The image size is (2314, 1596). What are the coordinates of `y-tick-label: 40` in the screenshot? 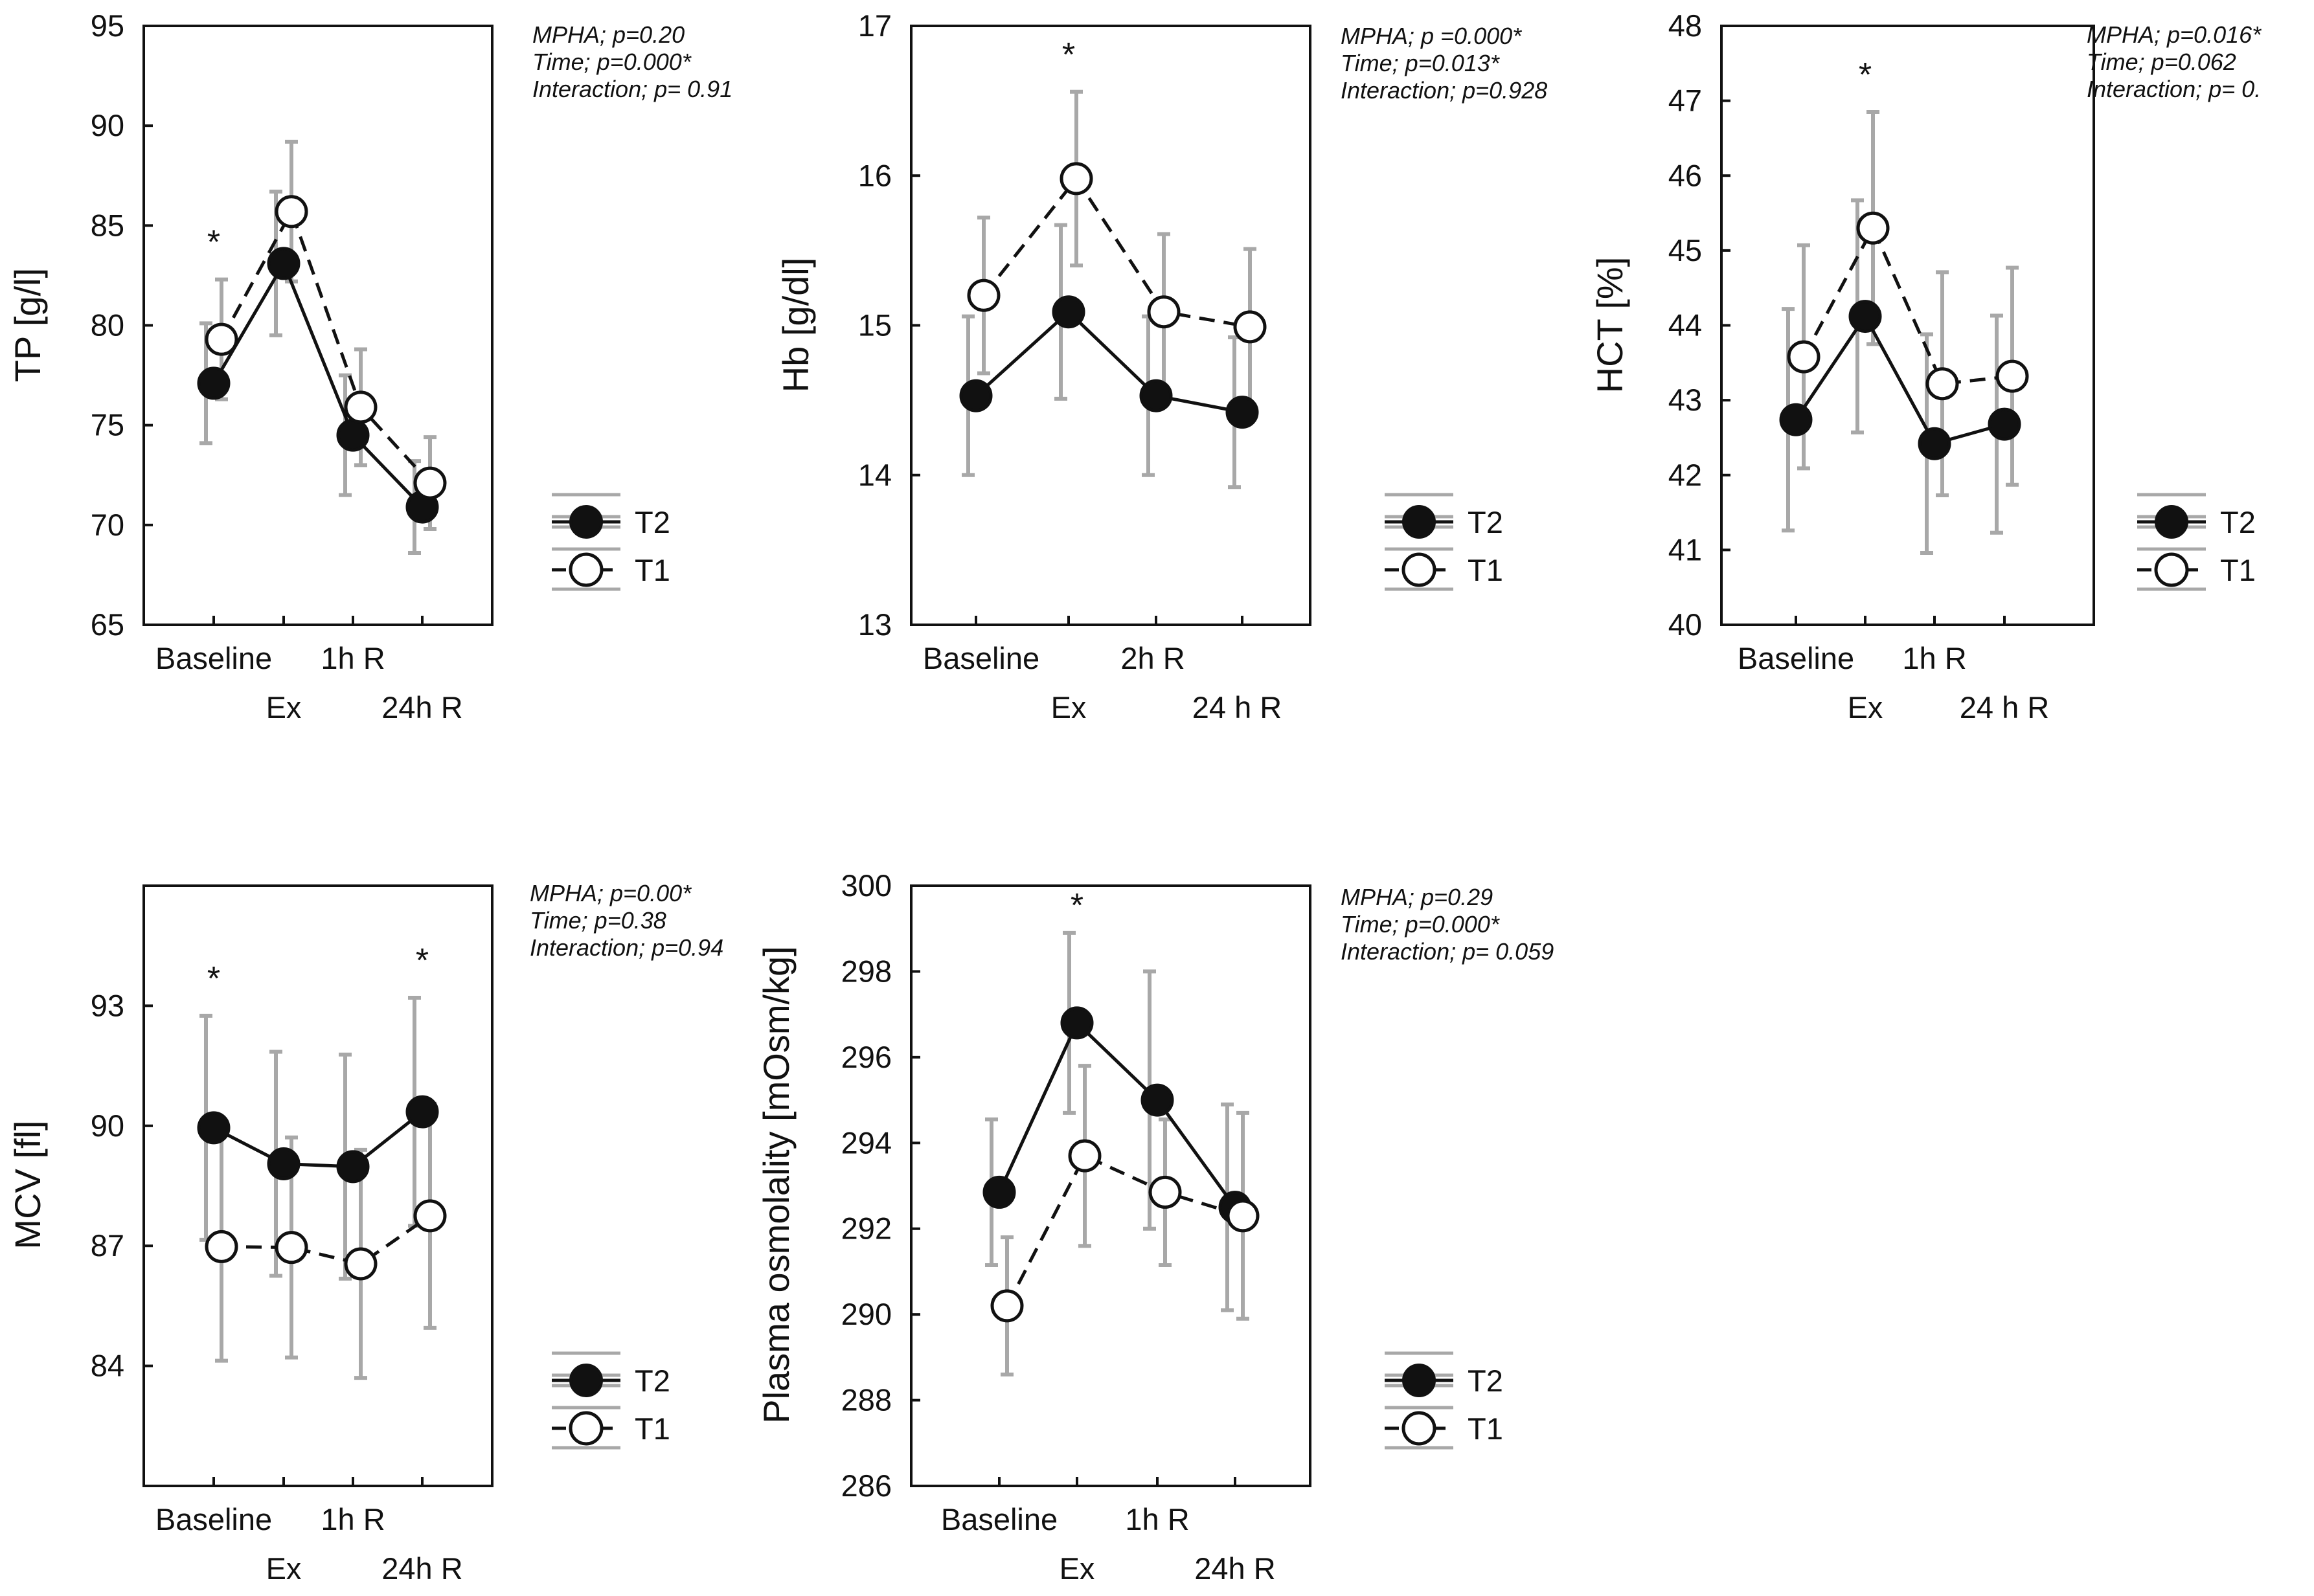 It's located at (1685, 624).